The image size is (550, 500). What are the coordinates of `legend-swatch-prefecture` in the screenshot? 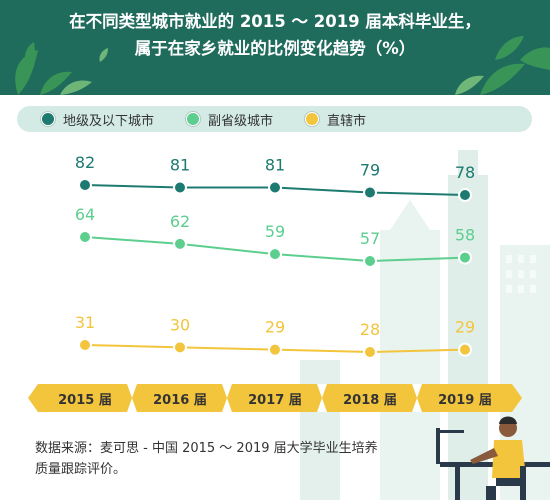 It's located at (48, 119).